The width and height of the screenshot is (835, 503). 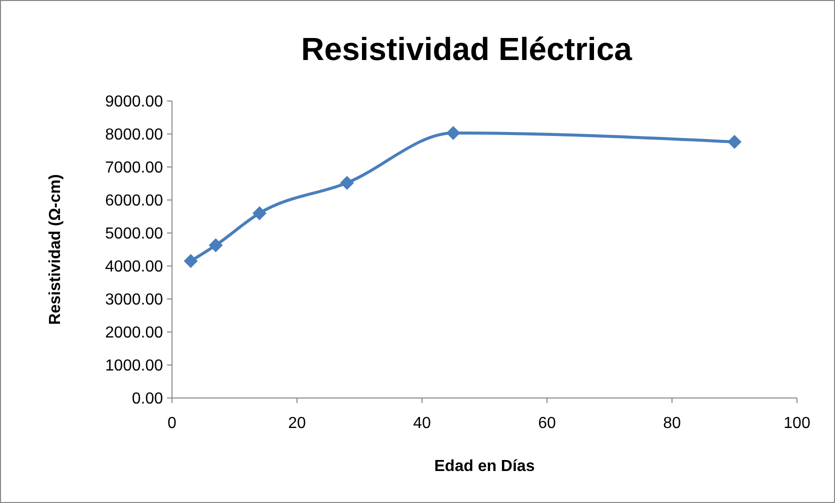 What do you see at coordinates (134, 102) in the screenshot?
I see `y-tick-label: 9000.00` at bounding box center [134, 102].